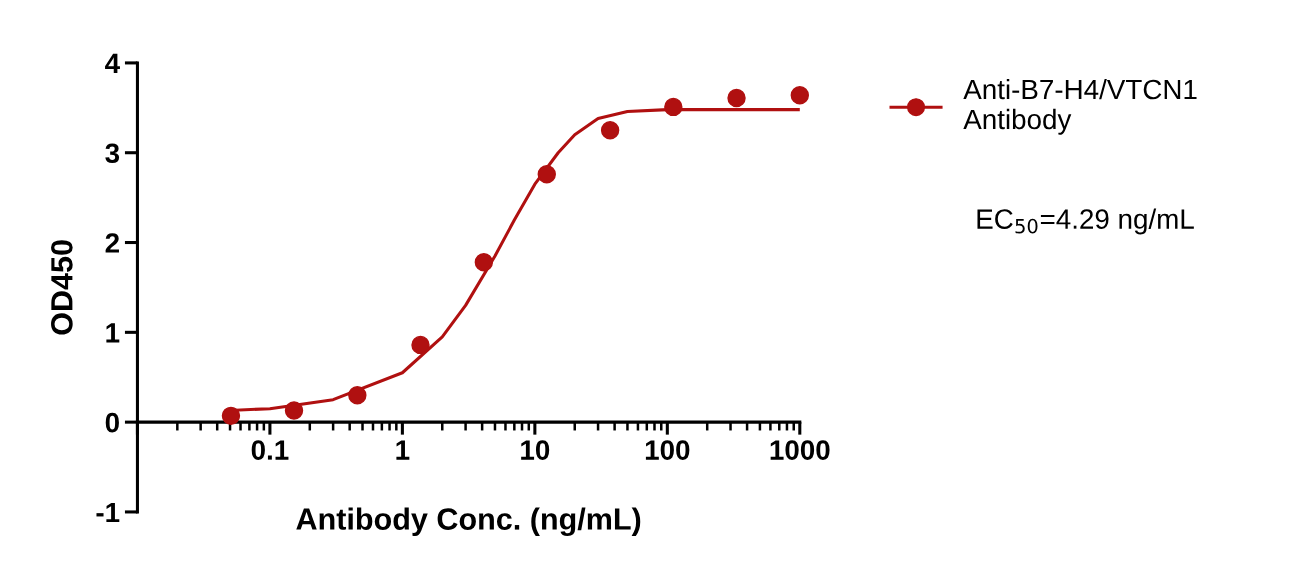 This screenshot has width=1309, height=572. I want to click on legend-label: Anti-B7-H4/VTCN1 Antibody, so click(1080, 106).